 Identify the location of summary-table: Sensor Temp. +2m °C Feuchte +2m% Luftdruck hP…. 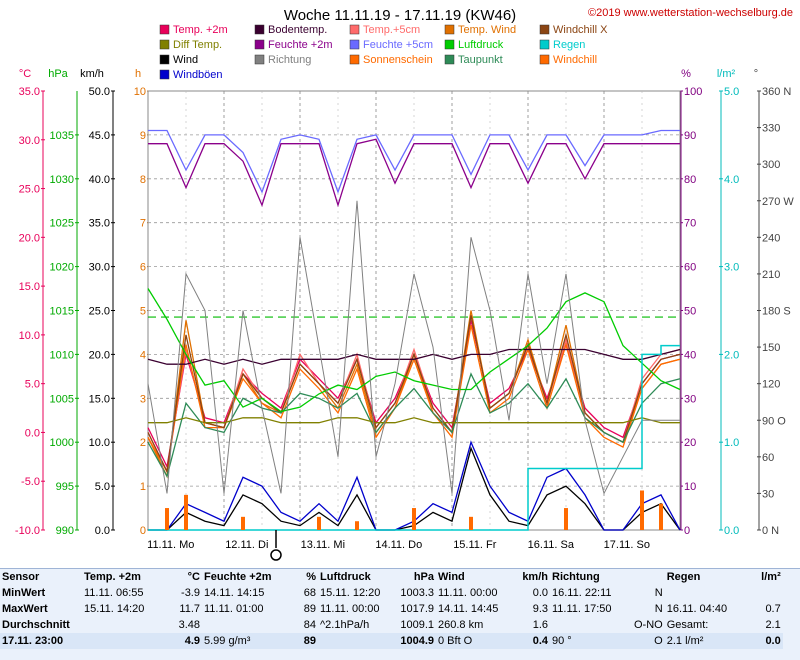
(391, 609).